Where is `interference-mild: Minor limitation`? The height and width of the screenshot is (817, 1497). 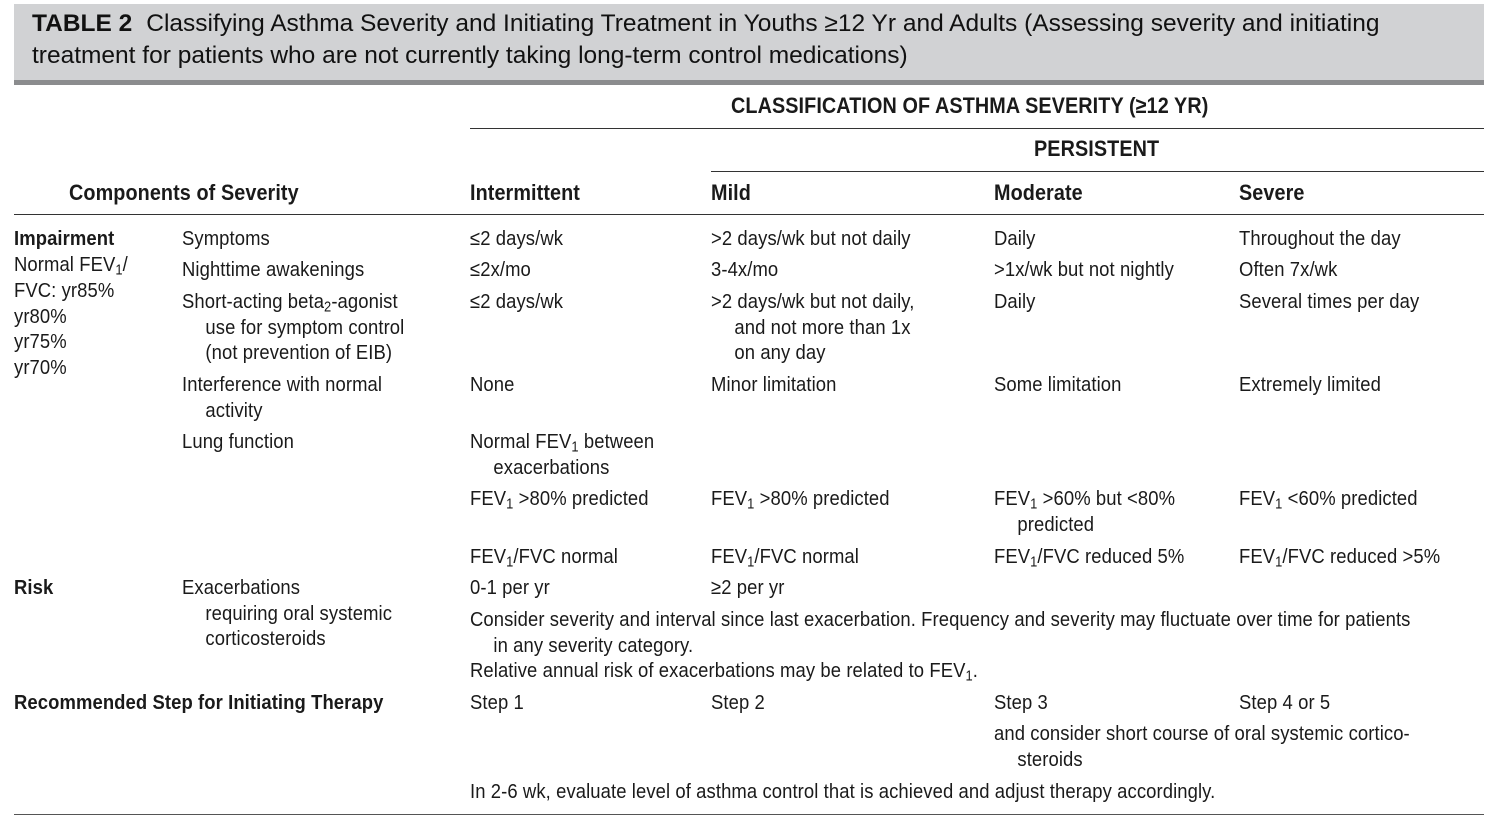 interference-mild: Minor limitation is located at coordinates (774, 384).